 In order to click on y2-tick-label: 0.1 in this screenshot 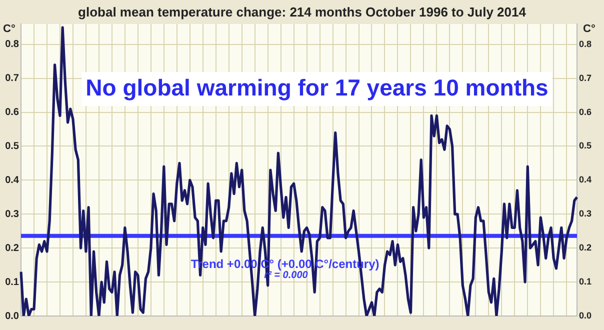, I will do `click(585, 281)`.